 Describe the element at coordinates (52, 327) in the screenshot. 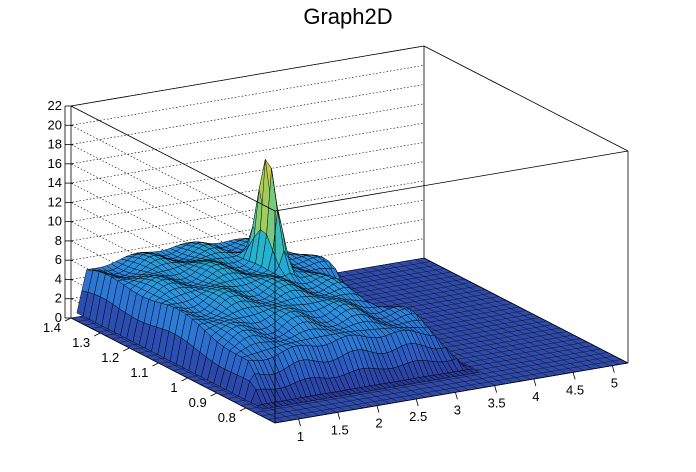

I see `y-tick-label: 1.4` at that location.